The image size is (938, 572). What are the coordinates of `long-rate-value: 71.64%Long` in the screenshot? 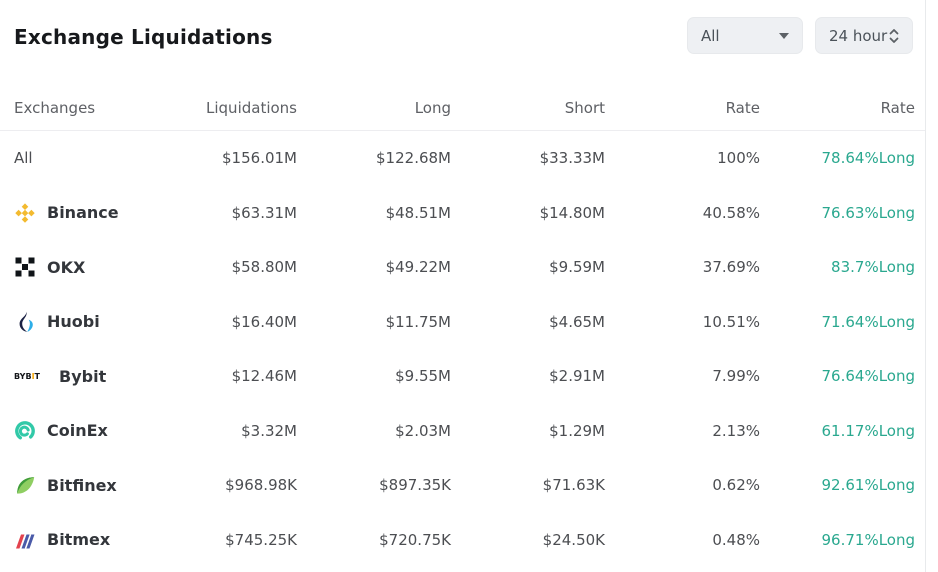 It's located at (868, 321).